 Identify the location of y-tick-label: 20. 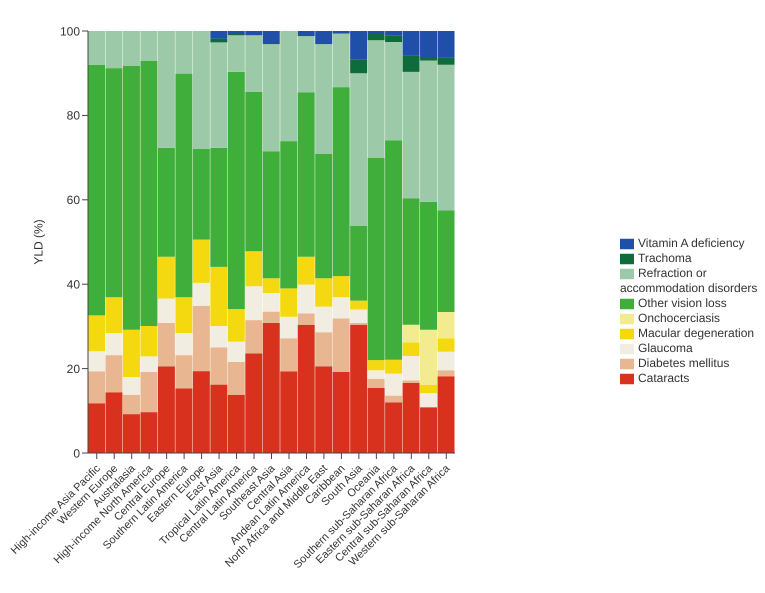
(73, 369).